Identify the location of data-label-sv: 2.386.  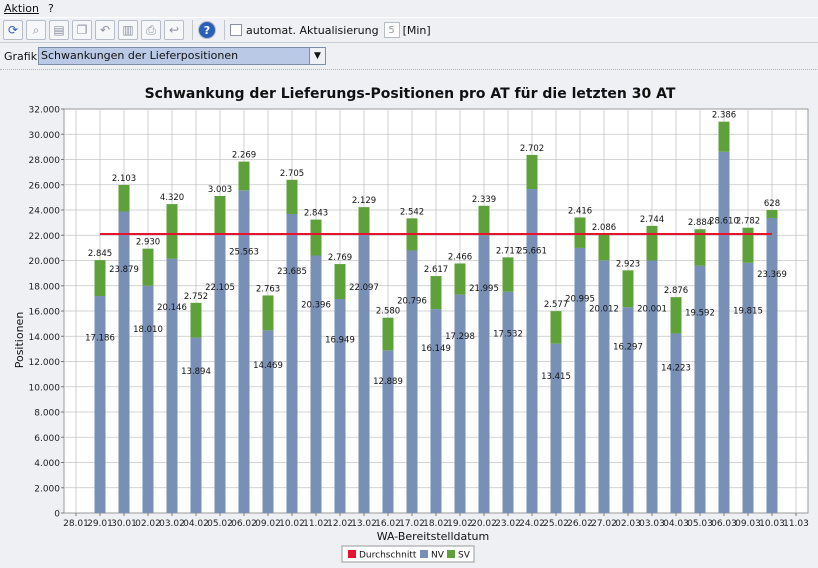
(724, 116).